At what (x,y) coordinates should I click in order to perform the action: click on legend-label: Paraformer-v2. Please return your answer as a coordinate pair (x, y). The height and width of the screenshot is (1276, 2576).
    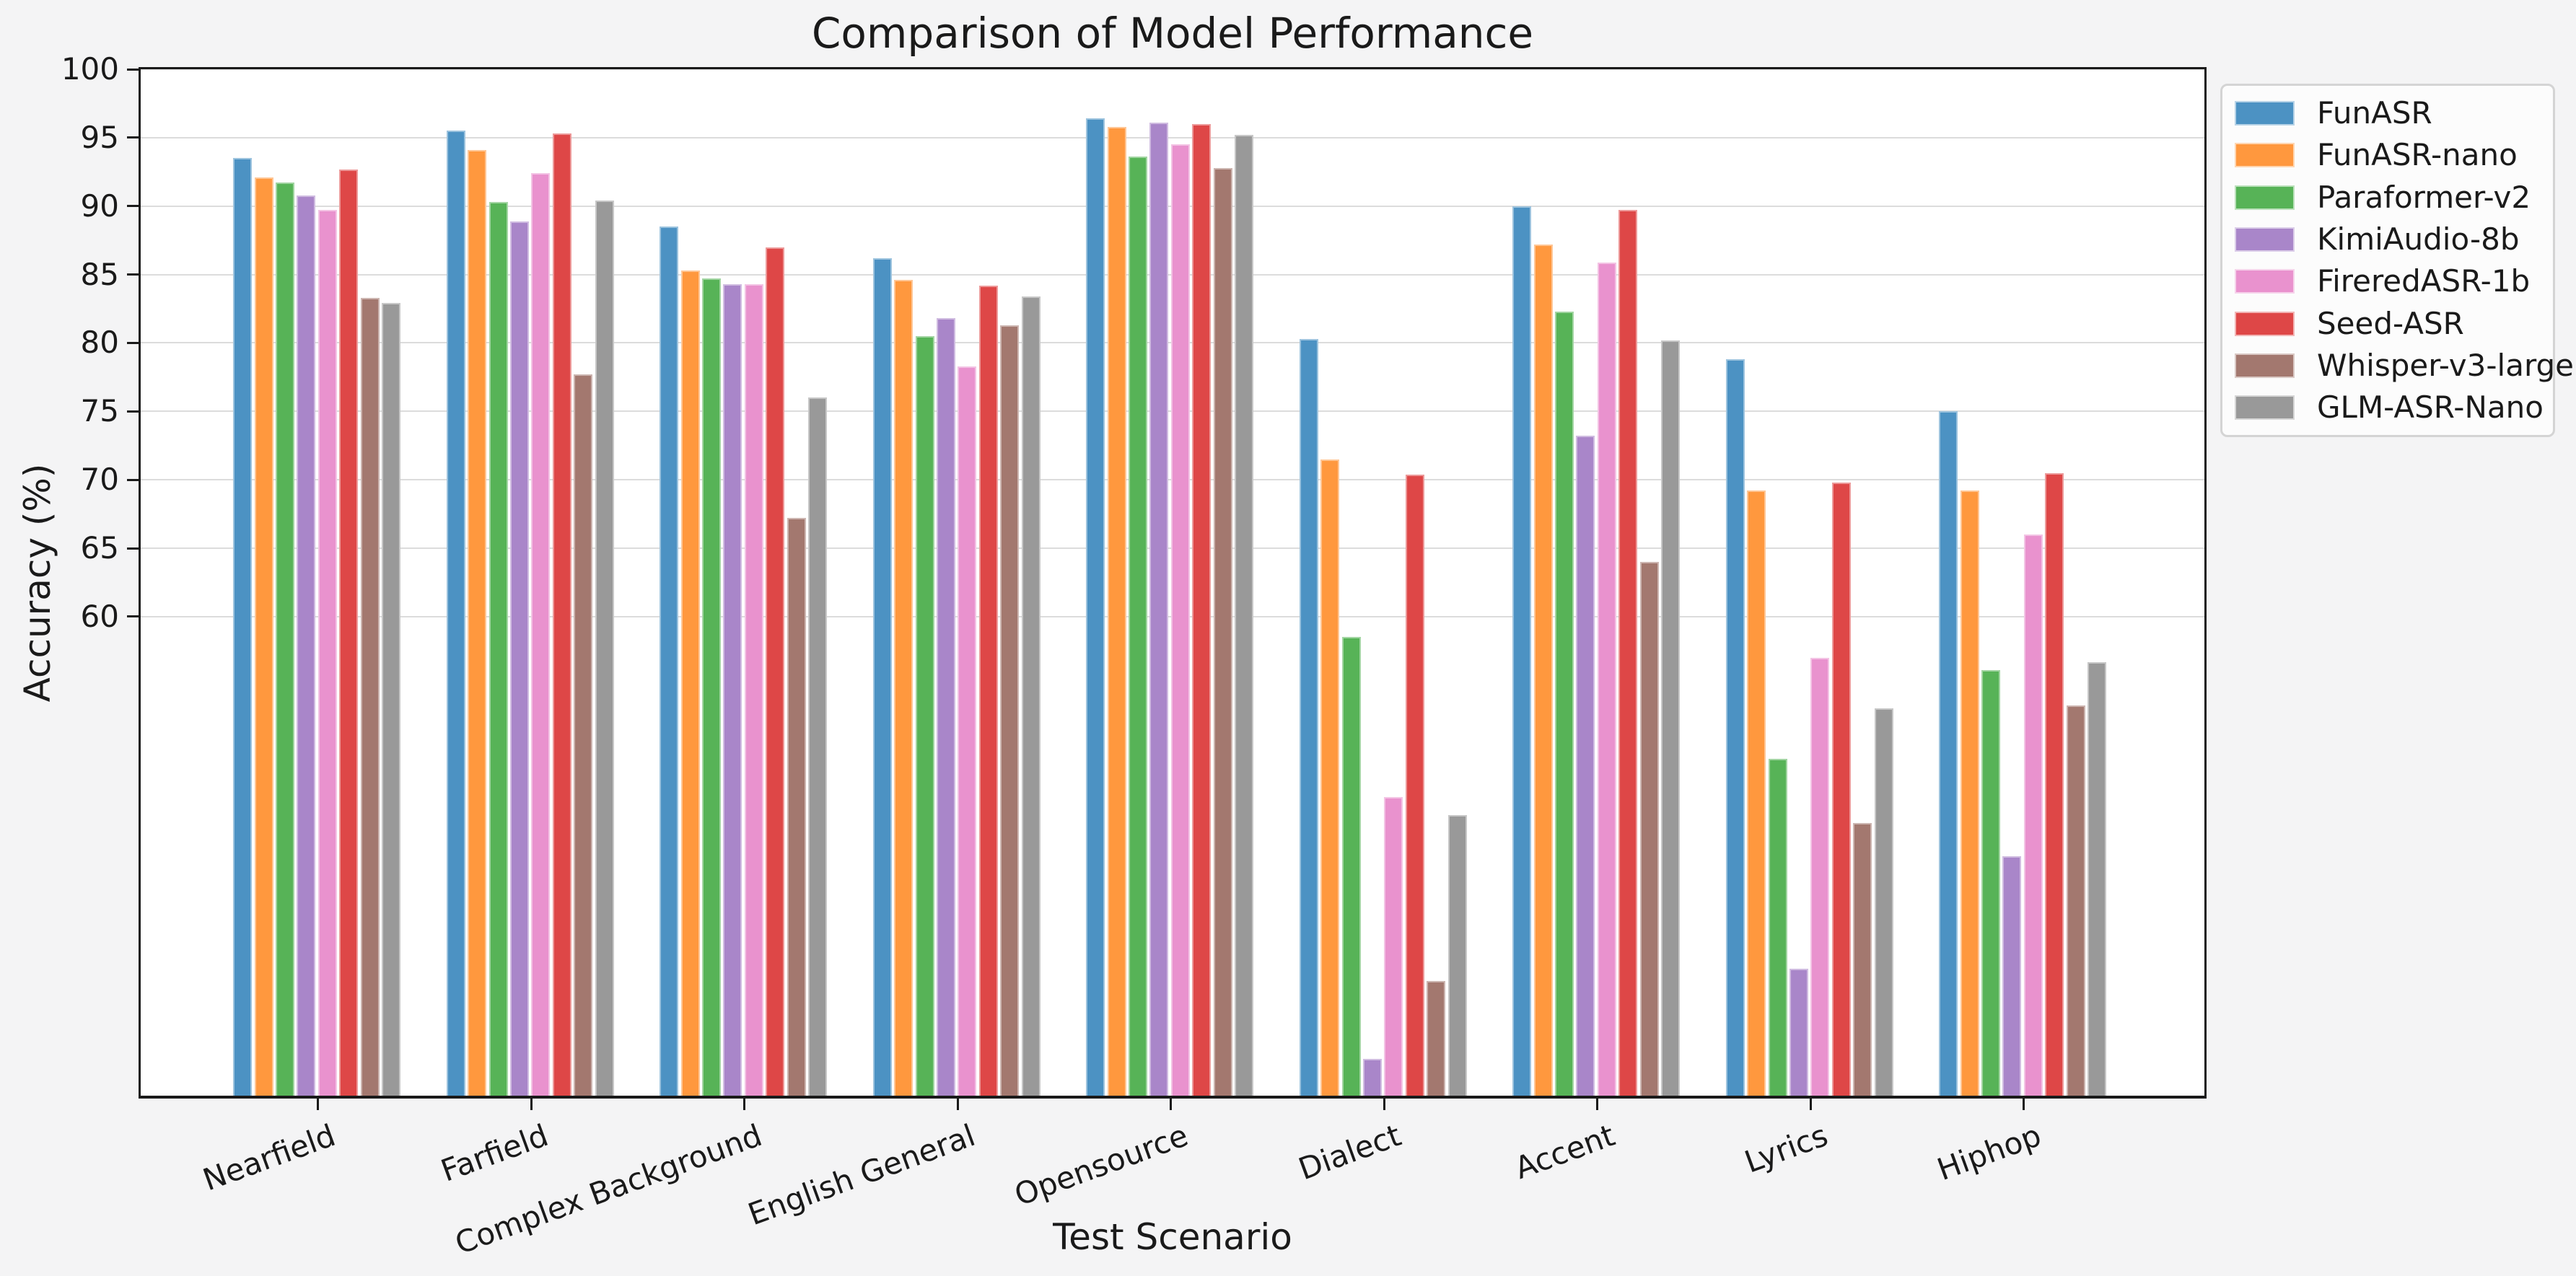
    Looking at the image, I should click on (2424, 197).